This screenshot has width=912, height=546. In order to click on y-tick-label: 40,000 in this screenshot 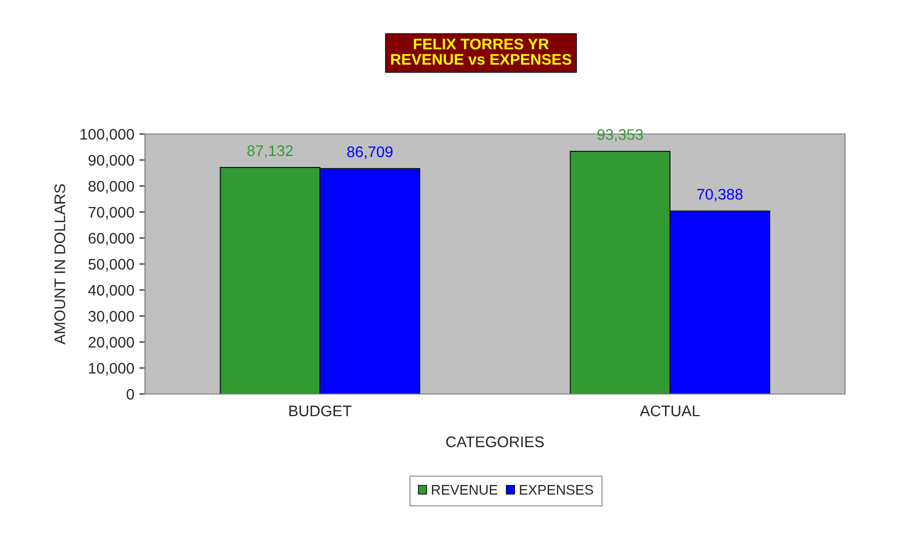, I will do `click(111, 291)`.